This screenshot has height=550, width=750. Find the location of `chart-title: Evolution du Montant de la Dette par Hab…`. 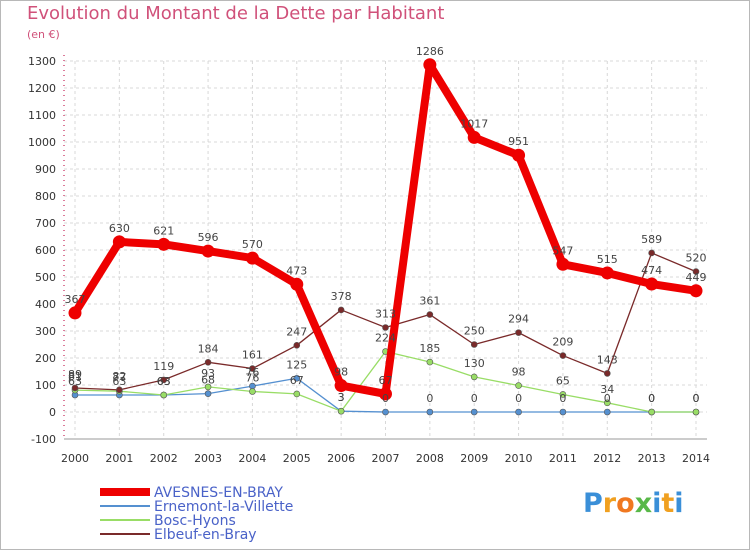

chart-title: Evolution du Montant de la Dette par Hab… is located at coordinates (236, 13).